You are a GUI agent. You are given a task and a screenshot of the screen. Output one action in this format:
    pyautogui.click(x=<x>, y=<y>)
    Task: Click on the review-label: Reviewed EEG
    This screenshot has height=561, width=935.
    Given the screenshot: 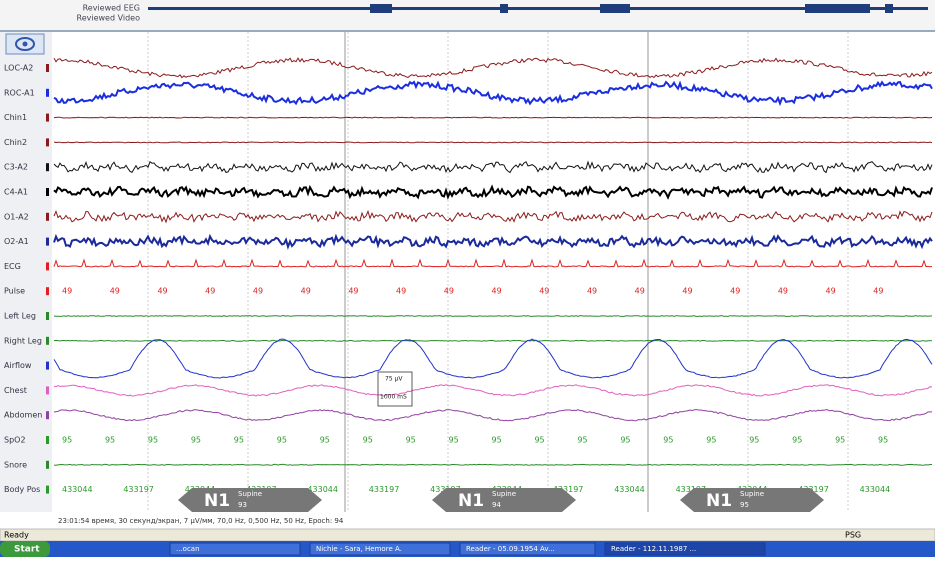 What is the action you would take?
    pyautogui.click(x=111, y=8)
    